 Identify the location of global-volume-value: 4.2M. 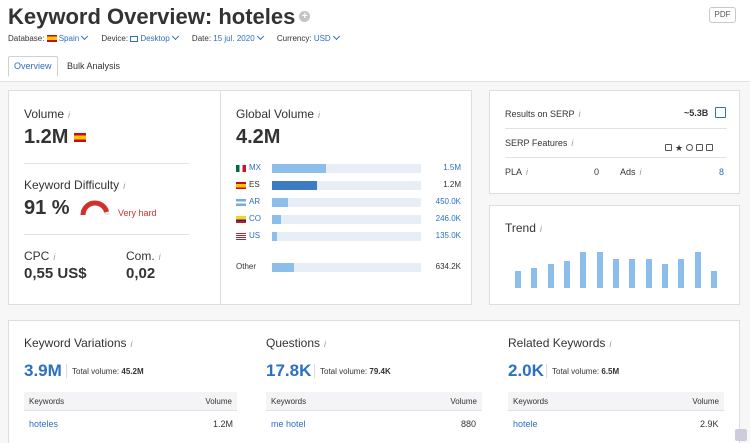
(258, 137).